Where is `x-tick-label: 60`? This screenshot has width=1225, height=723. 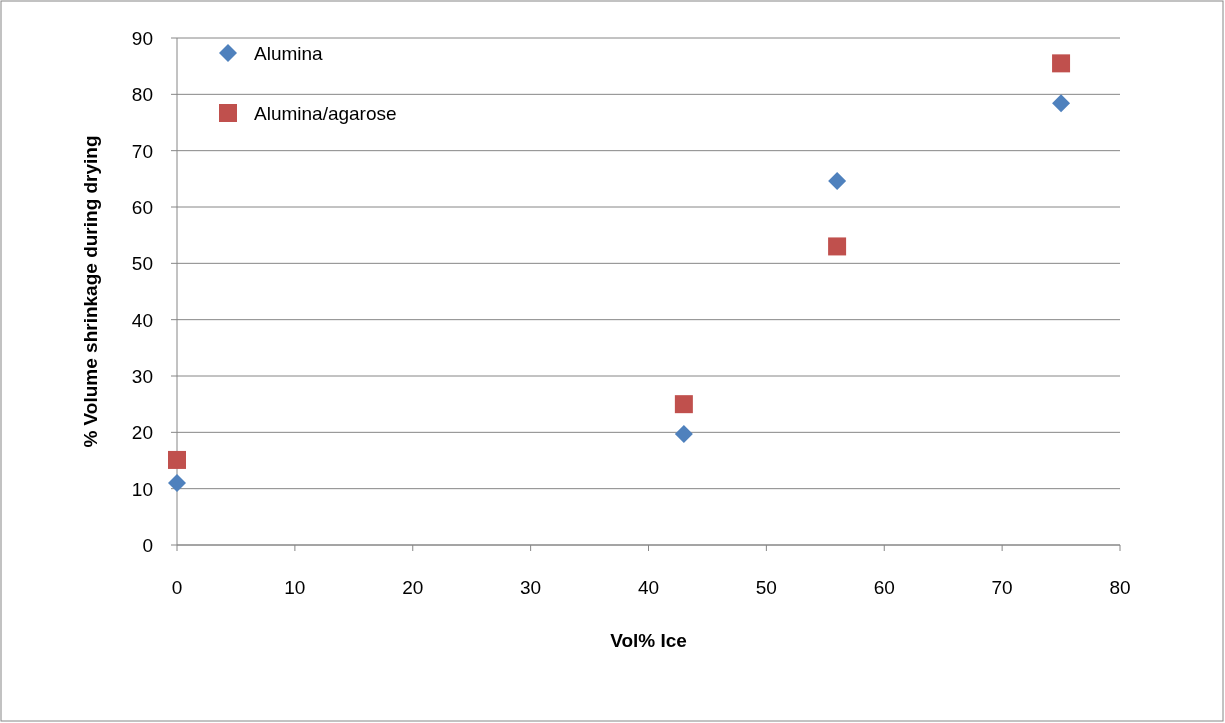
x-tick-label: 60 is located at coordinates (884, 587).